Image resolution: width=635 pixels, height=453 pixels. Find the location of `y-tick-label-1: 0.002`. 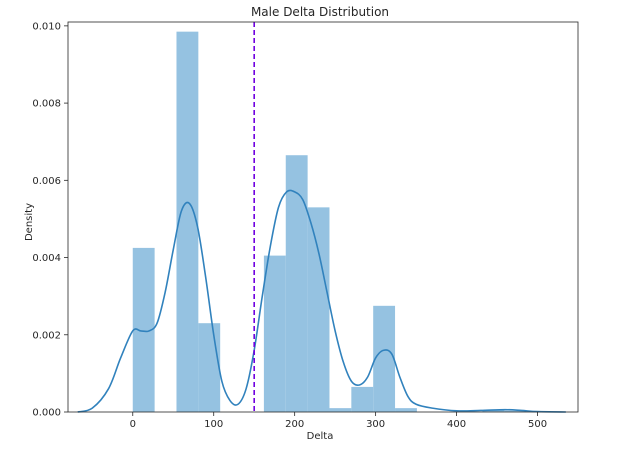

y-tick-label-1: 0.002 is located at coordinates (46, 335).